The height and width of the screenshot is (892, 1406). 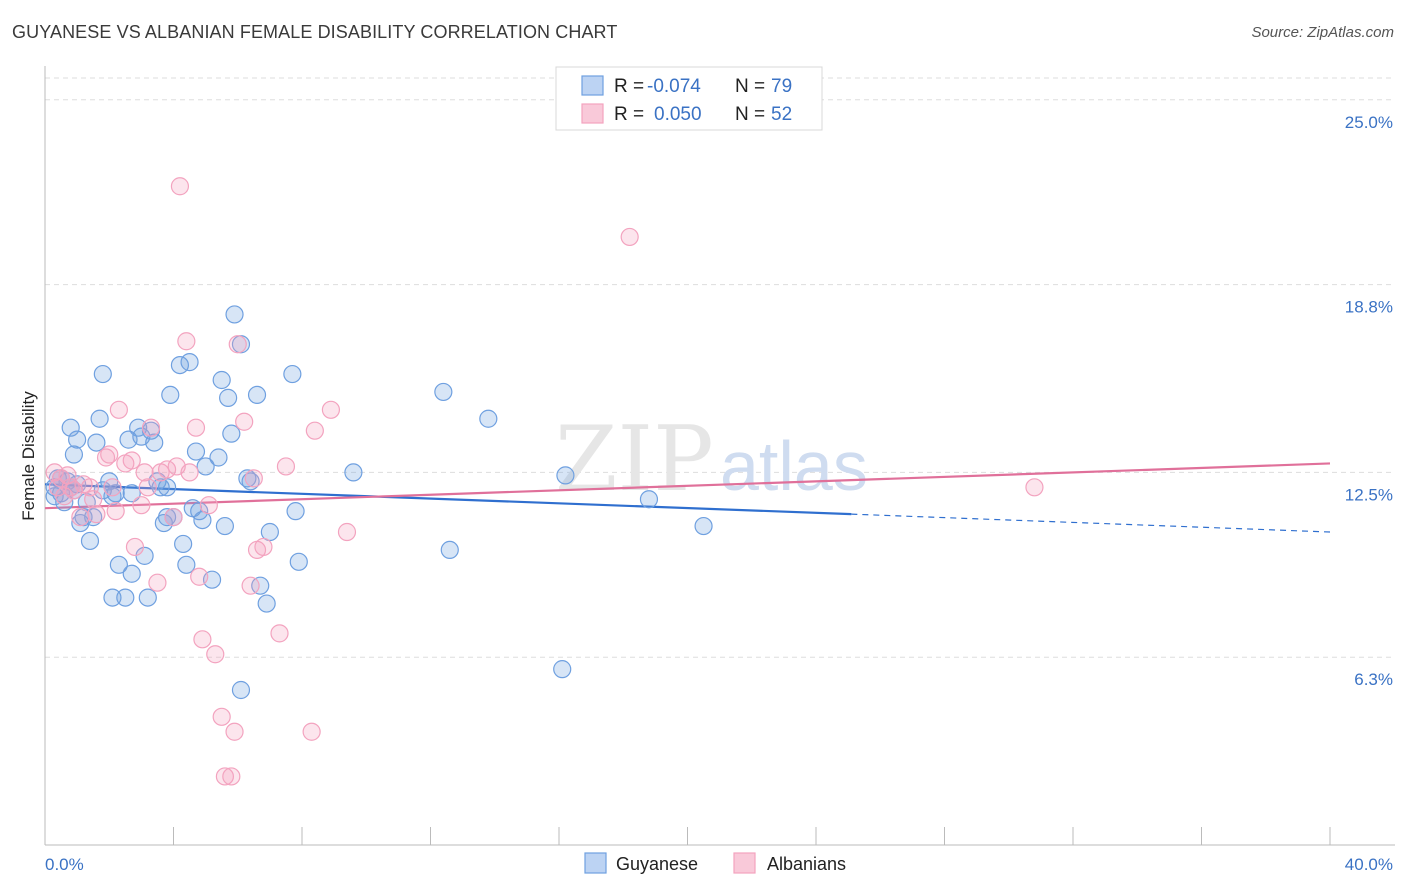 What do you see at coordinates (715, 863) in the screenshot?
I see `bottom-legend: Guyanese Albanians` at bounding box center [715, 863].